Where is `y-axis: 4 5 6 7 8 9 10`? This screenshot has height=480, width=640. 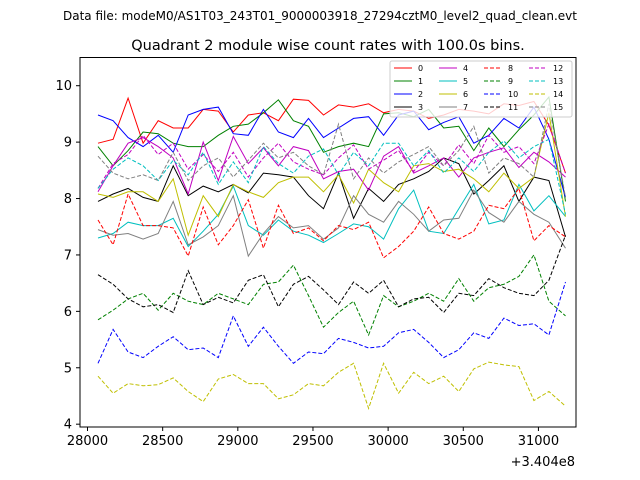
y-axis: 4 5 6 7 8 9 10 is located at coordinates (67, 256).